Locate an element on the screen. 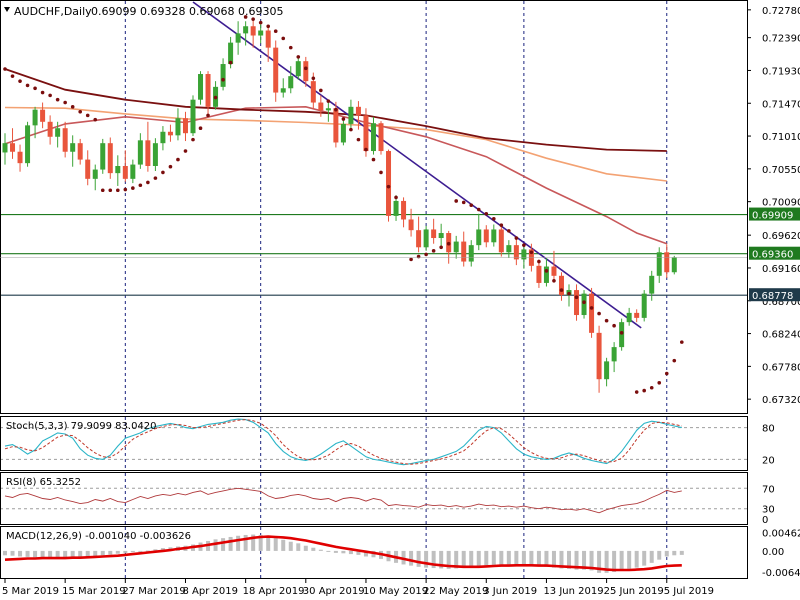  macd-axis: 0.004626 0.00 -0.006403 is located at coordinates (781, 553).